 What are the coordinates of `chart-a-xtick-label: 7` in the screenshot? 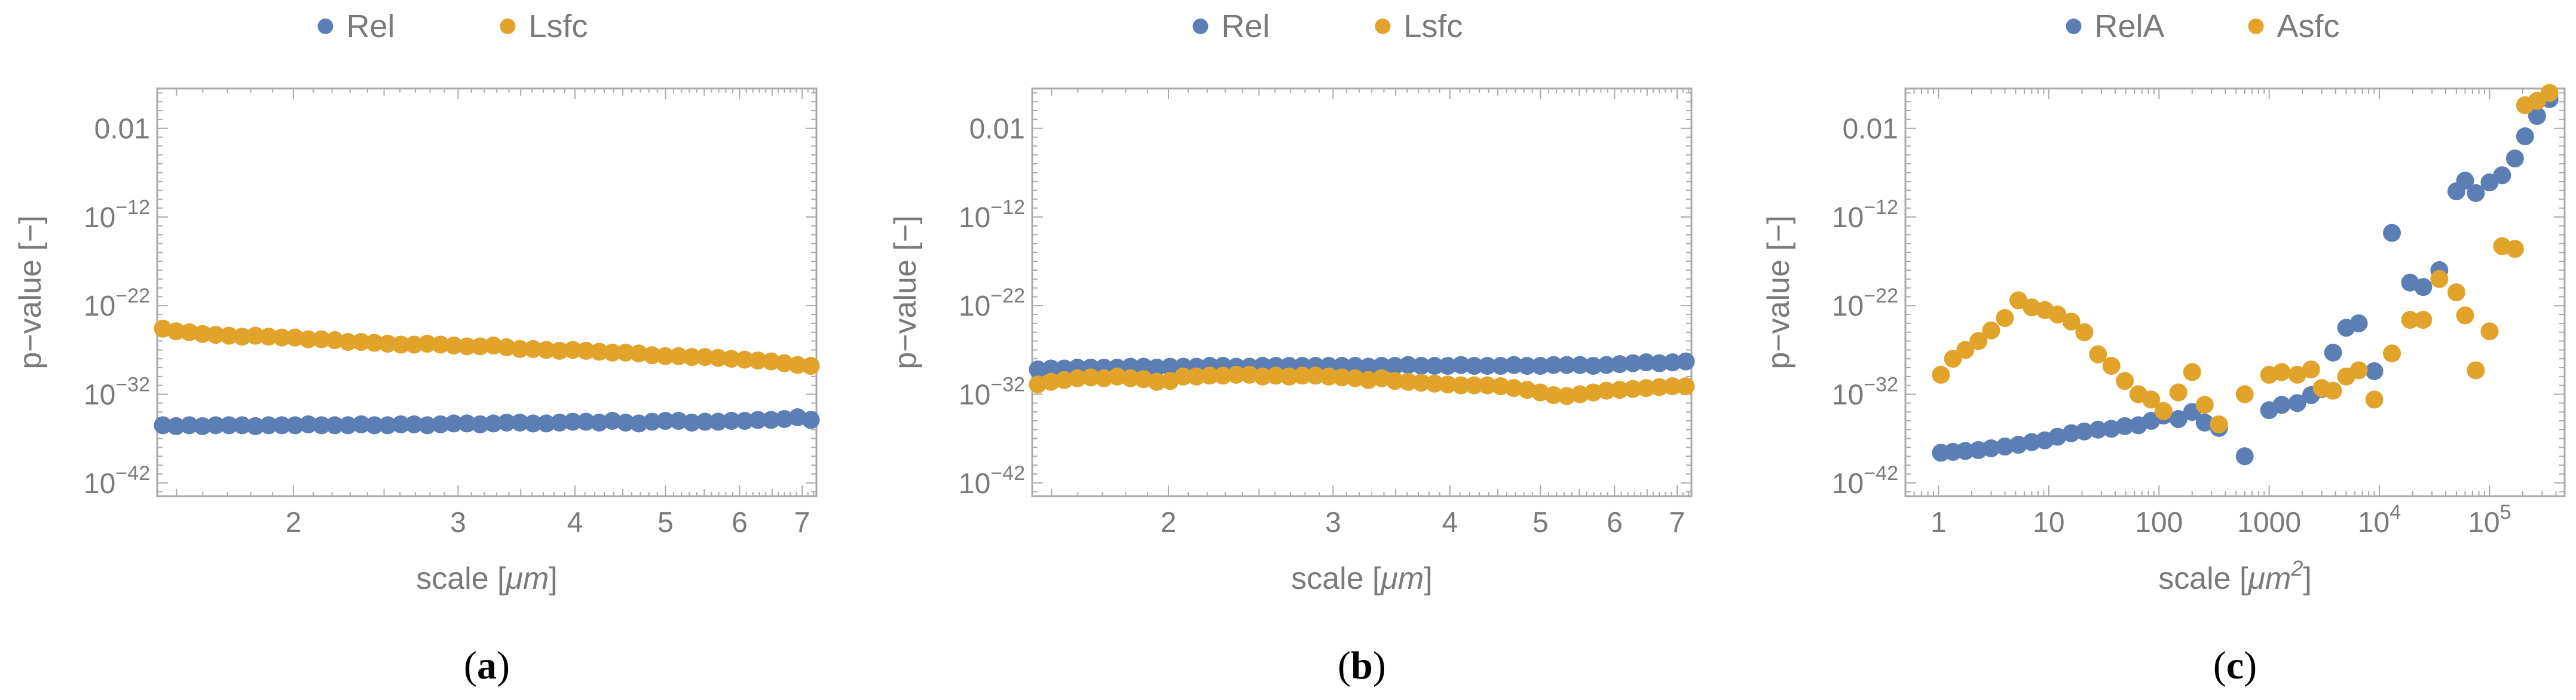 It's located at (802, 523).